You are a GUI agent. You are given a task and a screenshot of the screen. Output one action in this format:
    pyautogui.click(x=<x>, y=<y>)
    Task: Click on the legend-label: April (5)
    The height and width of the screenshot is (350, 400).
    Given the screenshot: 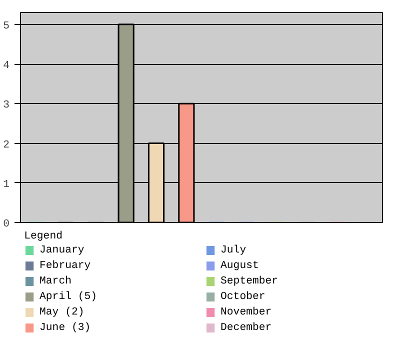 What is the action you would take?
    pyautogui.click(x=69, y=297)
    